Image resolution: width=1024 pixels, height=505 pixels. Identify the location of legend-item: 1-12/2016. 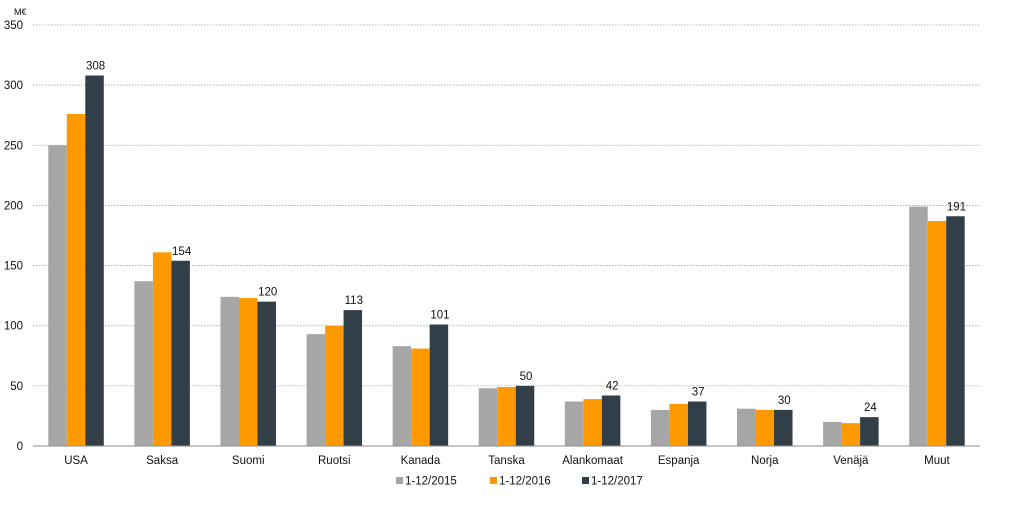
(520, 482).